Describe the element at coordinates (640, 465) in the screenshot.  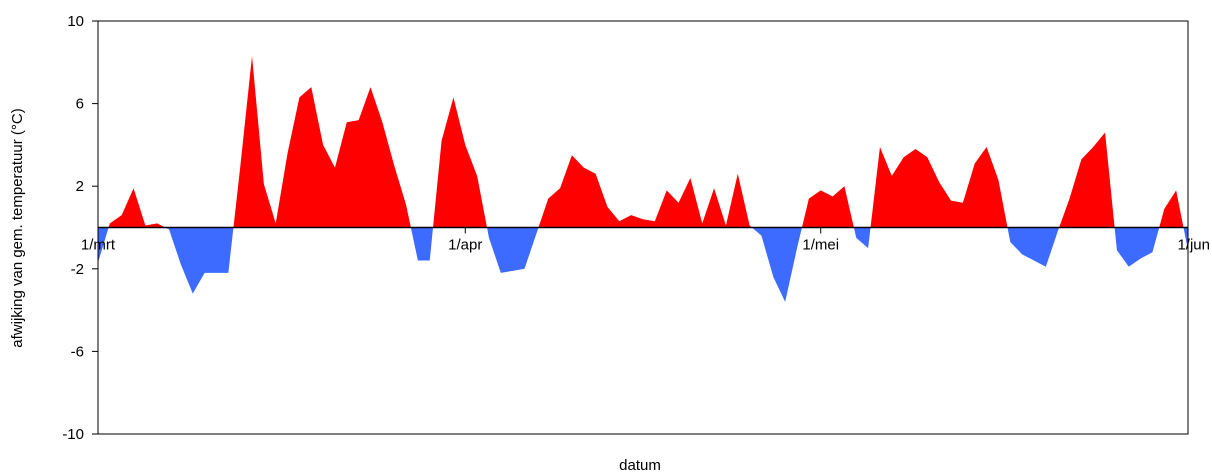
I see `x-axis-title: datum` at that location.